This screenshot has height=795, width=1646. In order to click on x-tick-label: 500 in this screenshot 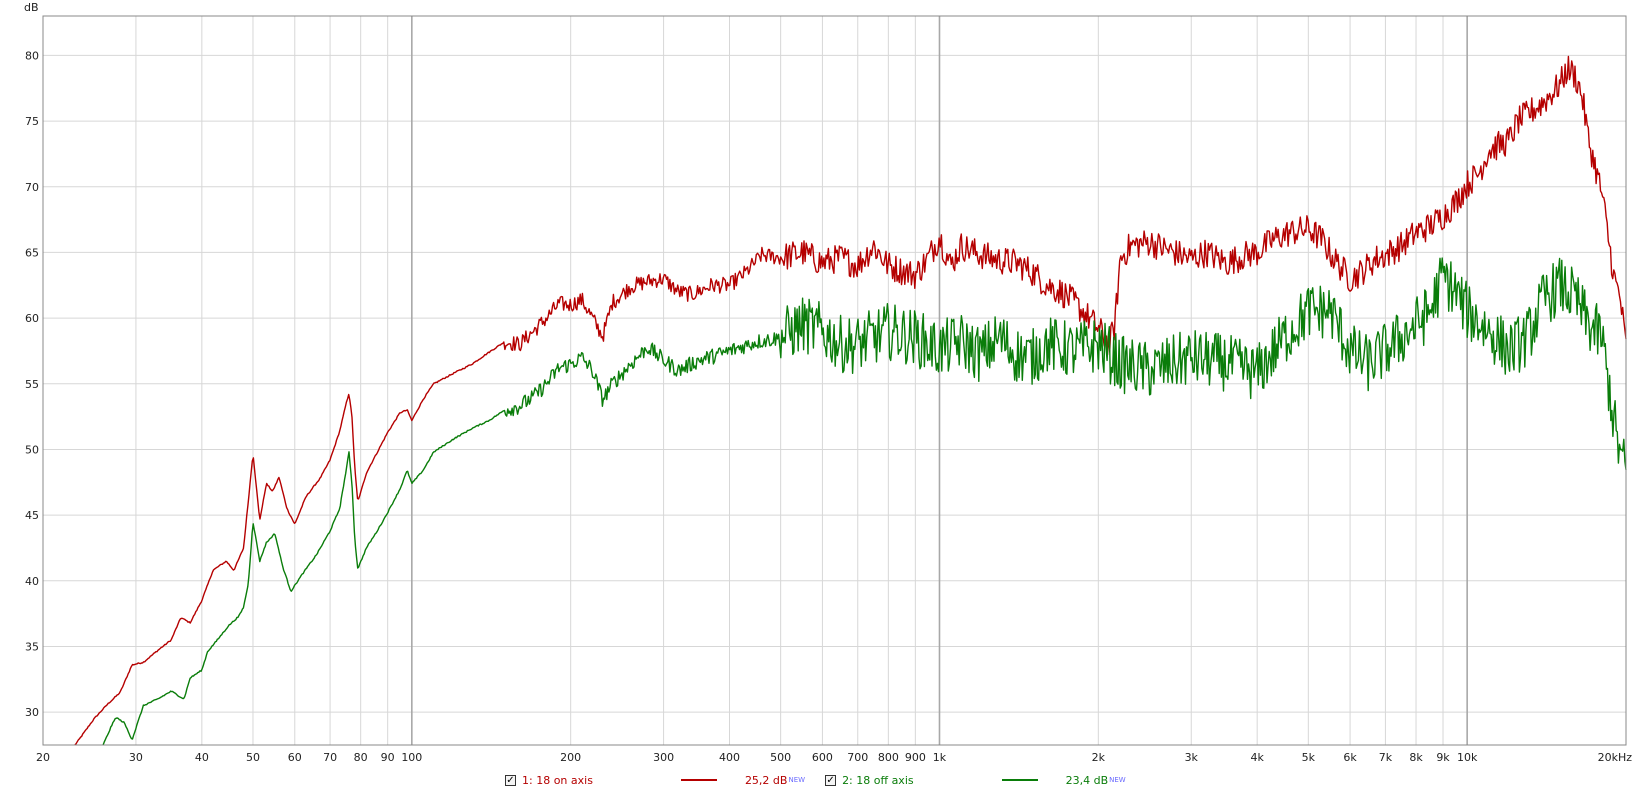, I will do `click(780, 757)`.